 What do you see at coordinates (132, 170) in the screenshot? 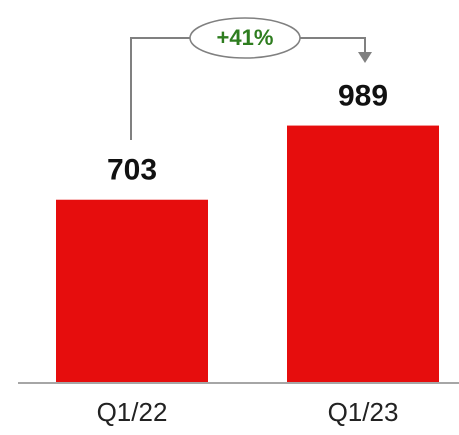
I see `data-label: 703` at bounding box center [132, 170].